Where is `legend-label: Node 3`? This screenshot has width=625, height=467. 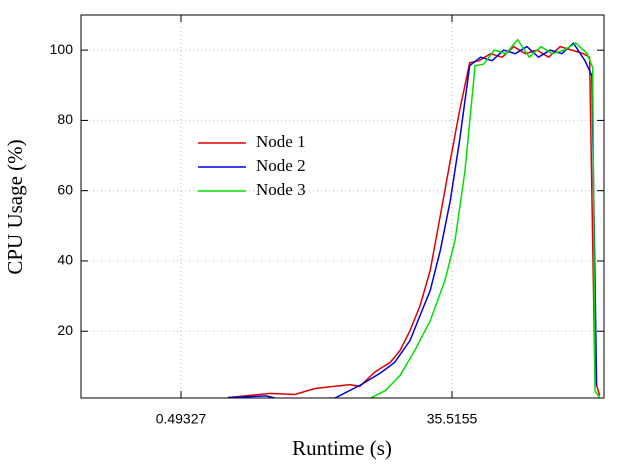 legend-label: Node 3 is located at coordinates (281, 189).